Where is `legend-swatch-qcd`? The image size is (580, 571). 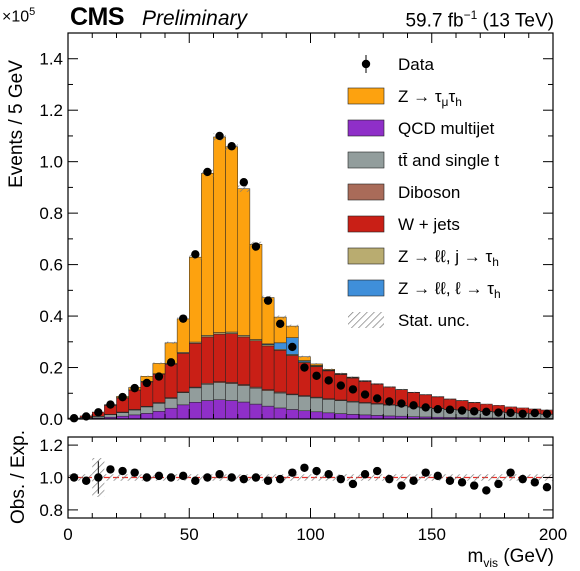
legend-swatch-qcd is located at coordinates (366, 128).